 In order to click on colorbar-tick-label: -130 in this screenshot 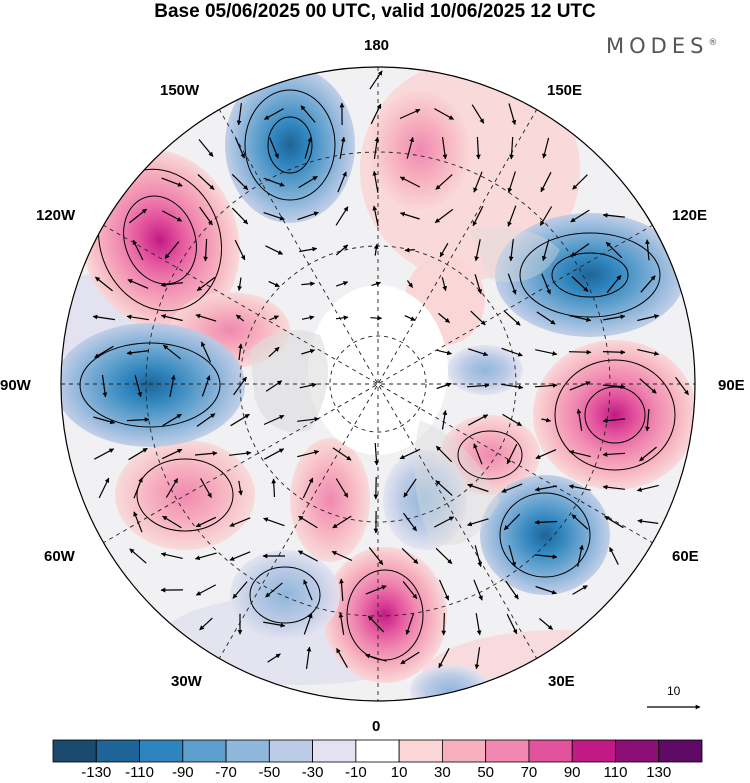, I will do `click(96, 772)`.